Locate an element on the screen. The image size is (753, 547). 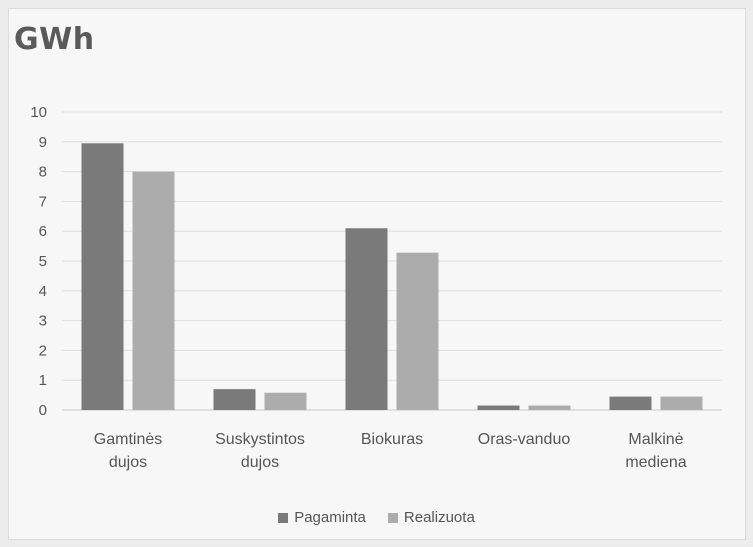
x-tick-label-line: Biokuras is located at coordinates (392, 439).